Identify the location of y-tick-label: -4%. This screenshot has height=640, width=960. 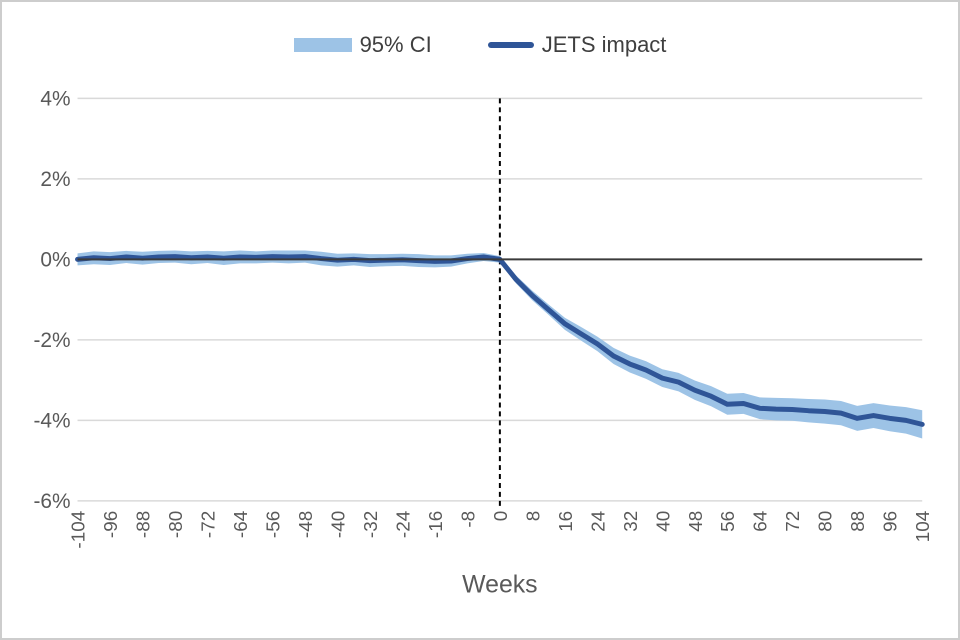
(51, 420).